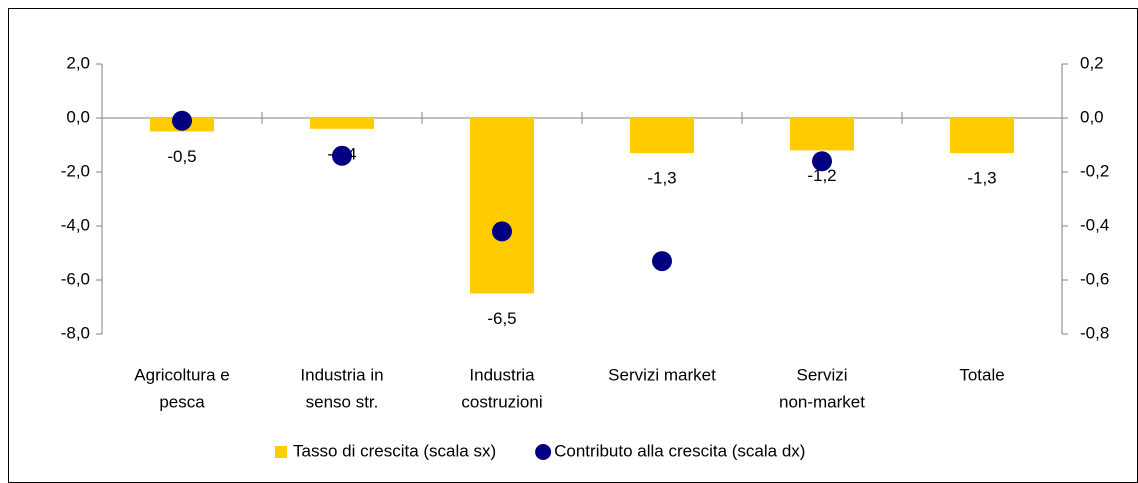 The image size is (1138, 483). Describe the element at coordinates (182, 401) in the screenshot. I see `x-tick-label: pesca` at that location.